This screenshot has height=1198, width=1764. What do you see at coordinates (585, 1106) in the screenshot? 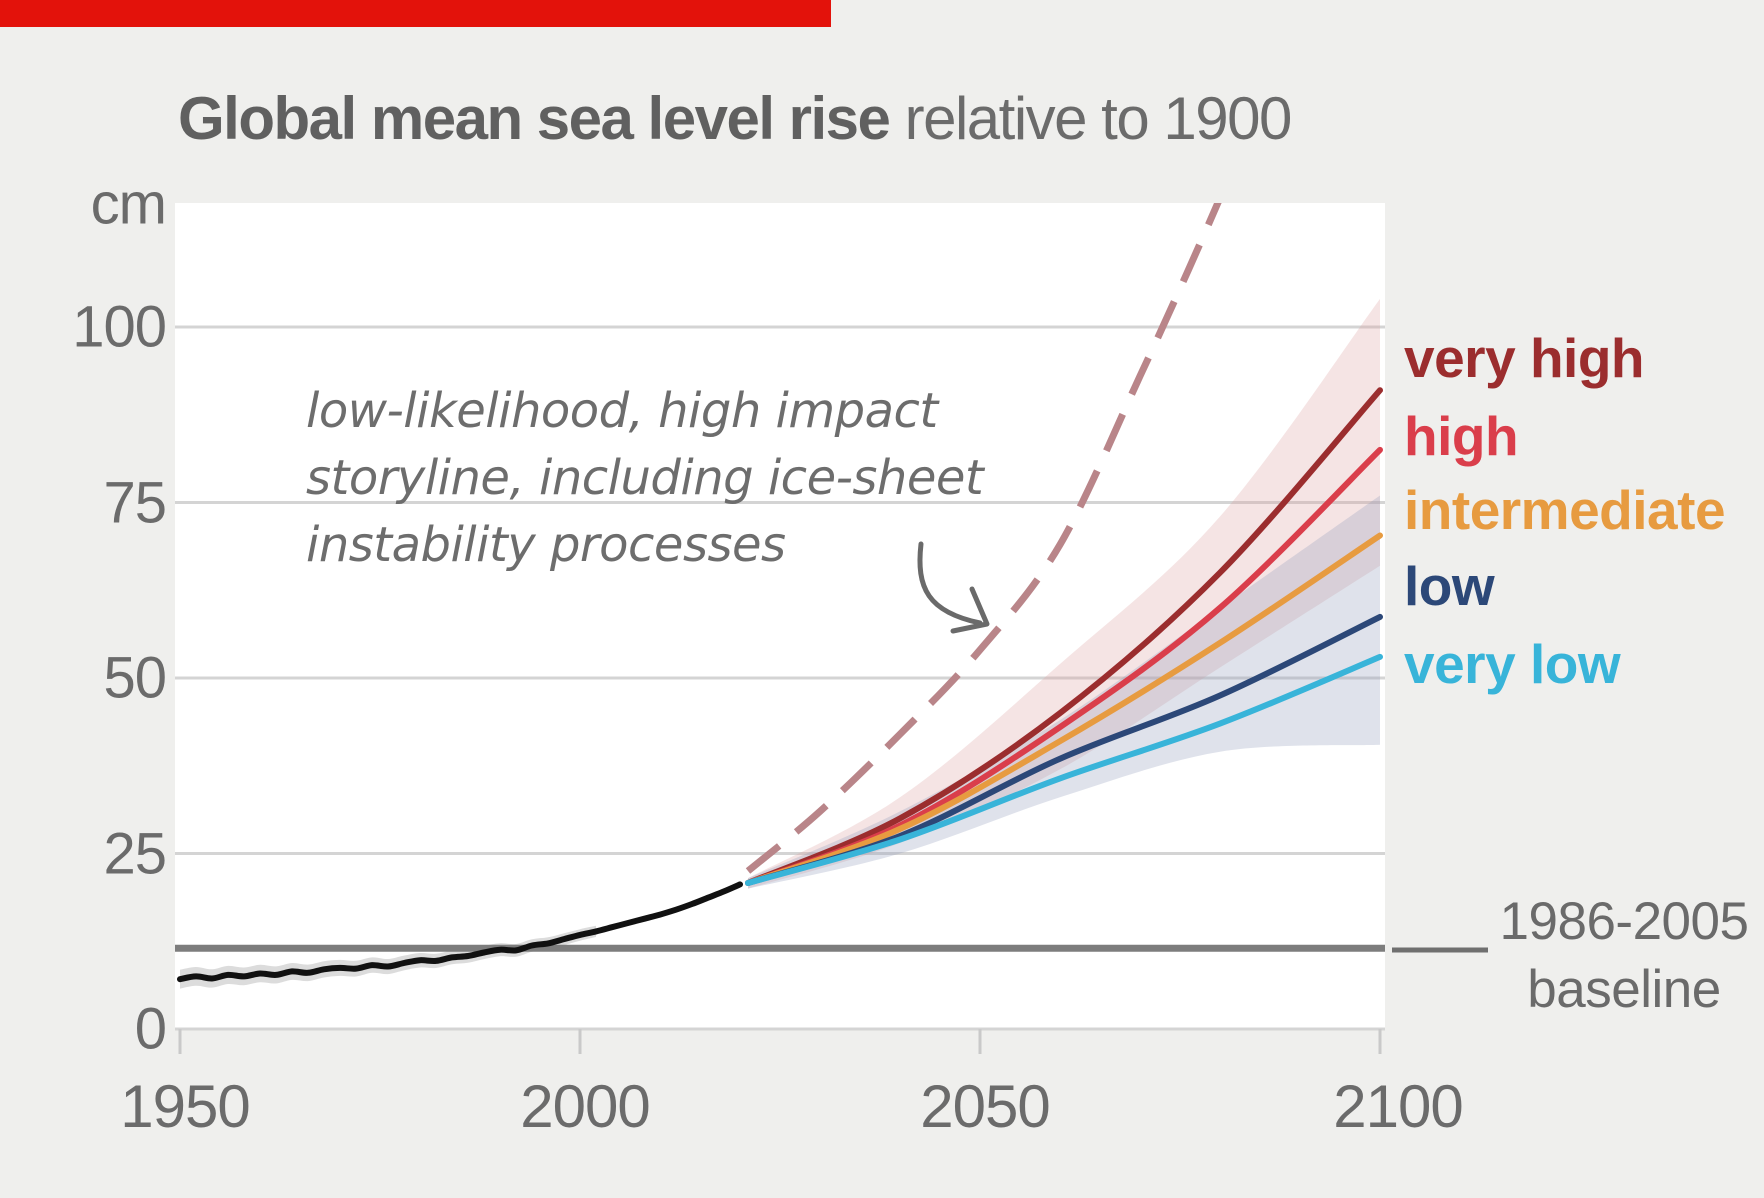
I see `x-tick-label-2000: 2000` at bounding box center [585, 1106].